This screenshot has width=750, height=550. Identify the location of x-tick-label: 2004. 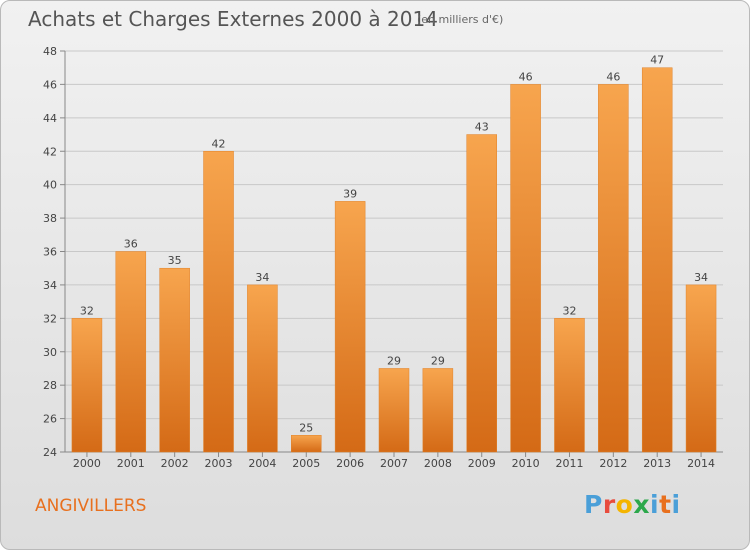
(262, 463).